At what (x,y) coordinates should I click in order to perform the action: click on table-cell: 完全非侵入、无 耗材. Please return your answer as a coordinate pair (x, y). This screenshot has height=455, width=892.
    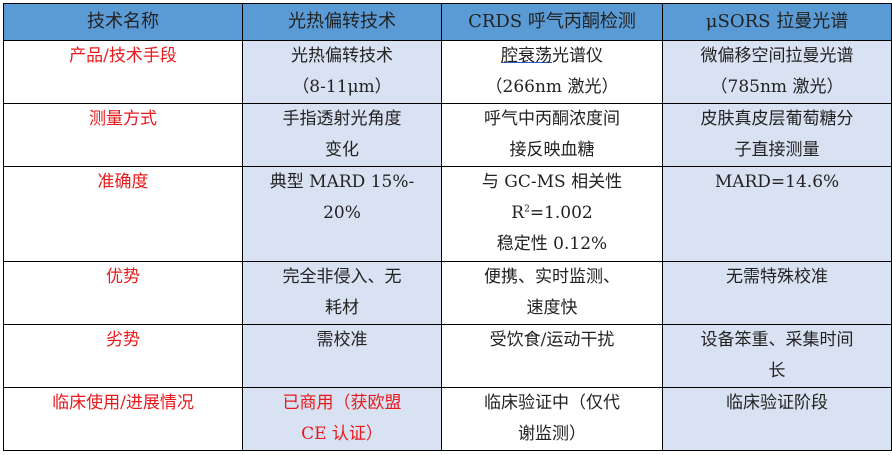
    Looking at the image, I should click on (342, 293).